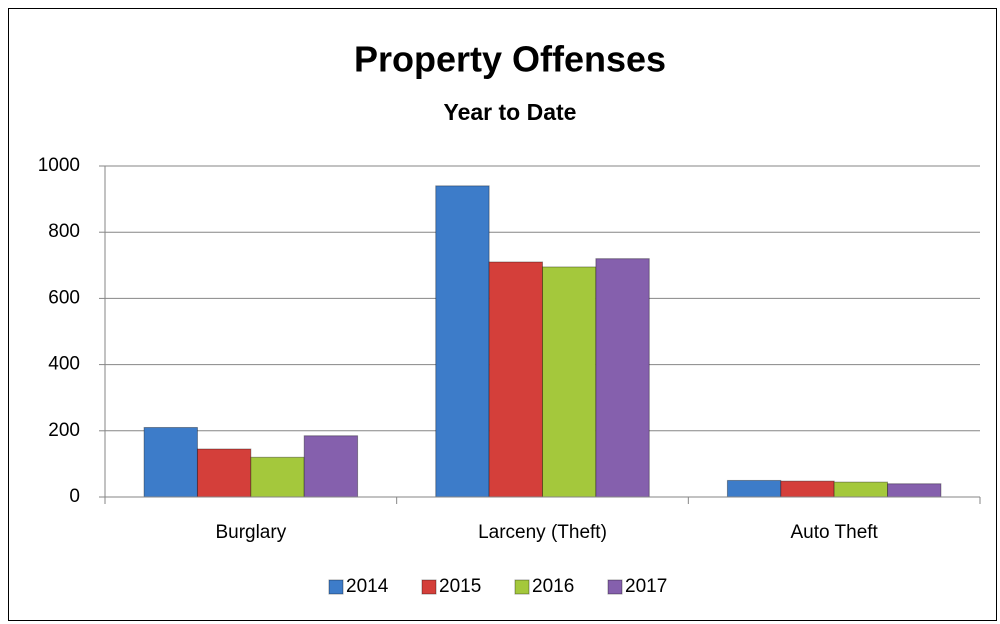  What do you see at coordinates (250, 532) in the screenshot?
I see `x-tick-label: Burglary` at bounding box center [250, 532].